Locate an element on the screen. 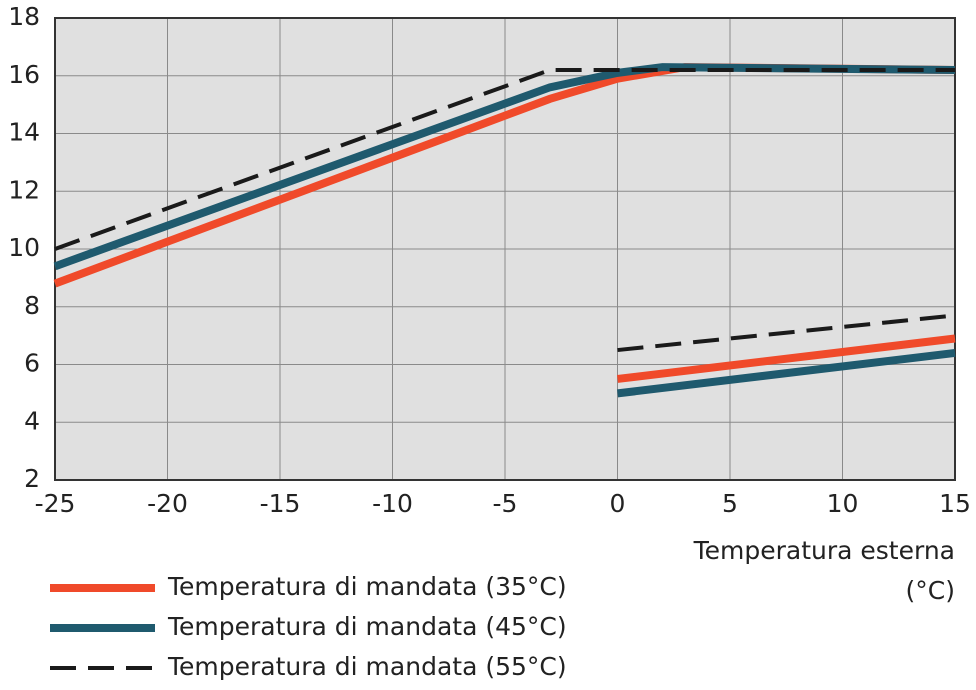  x-axis-label: (°C) is located at coordinates (930, 590).